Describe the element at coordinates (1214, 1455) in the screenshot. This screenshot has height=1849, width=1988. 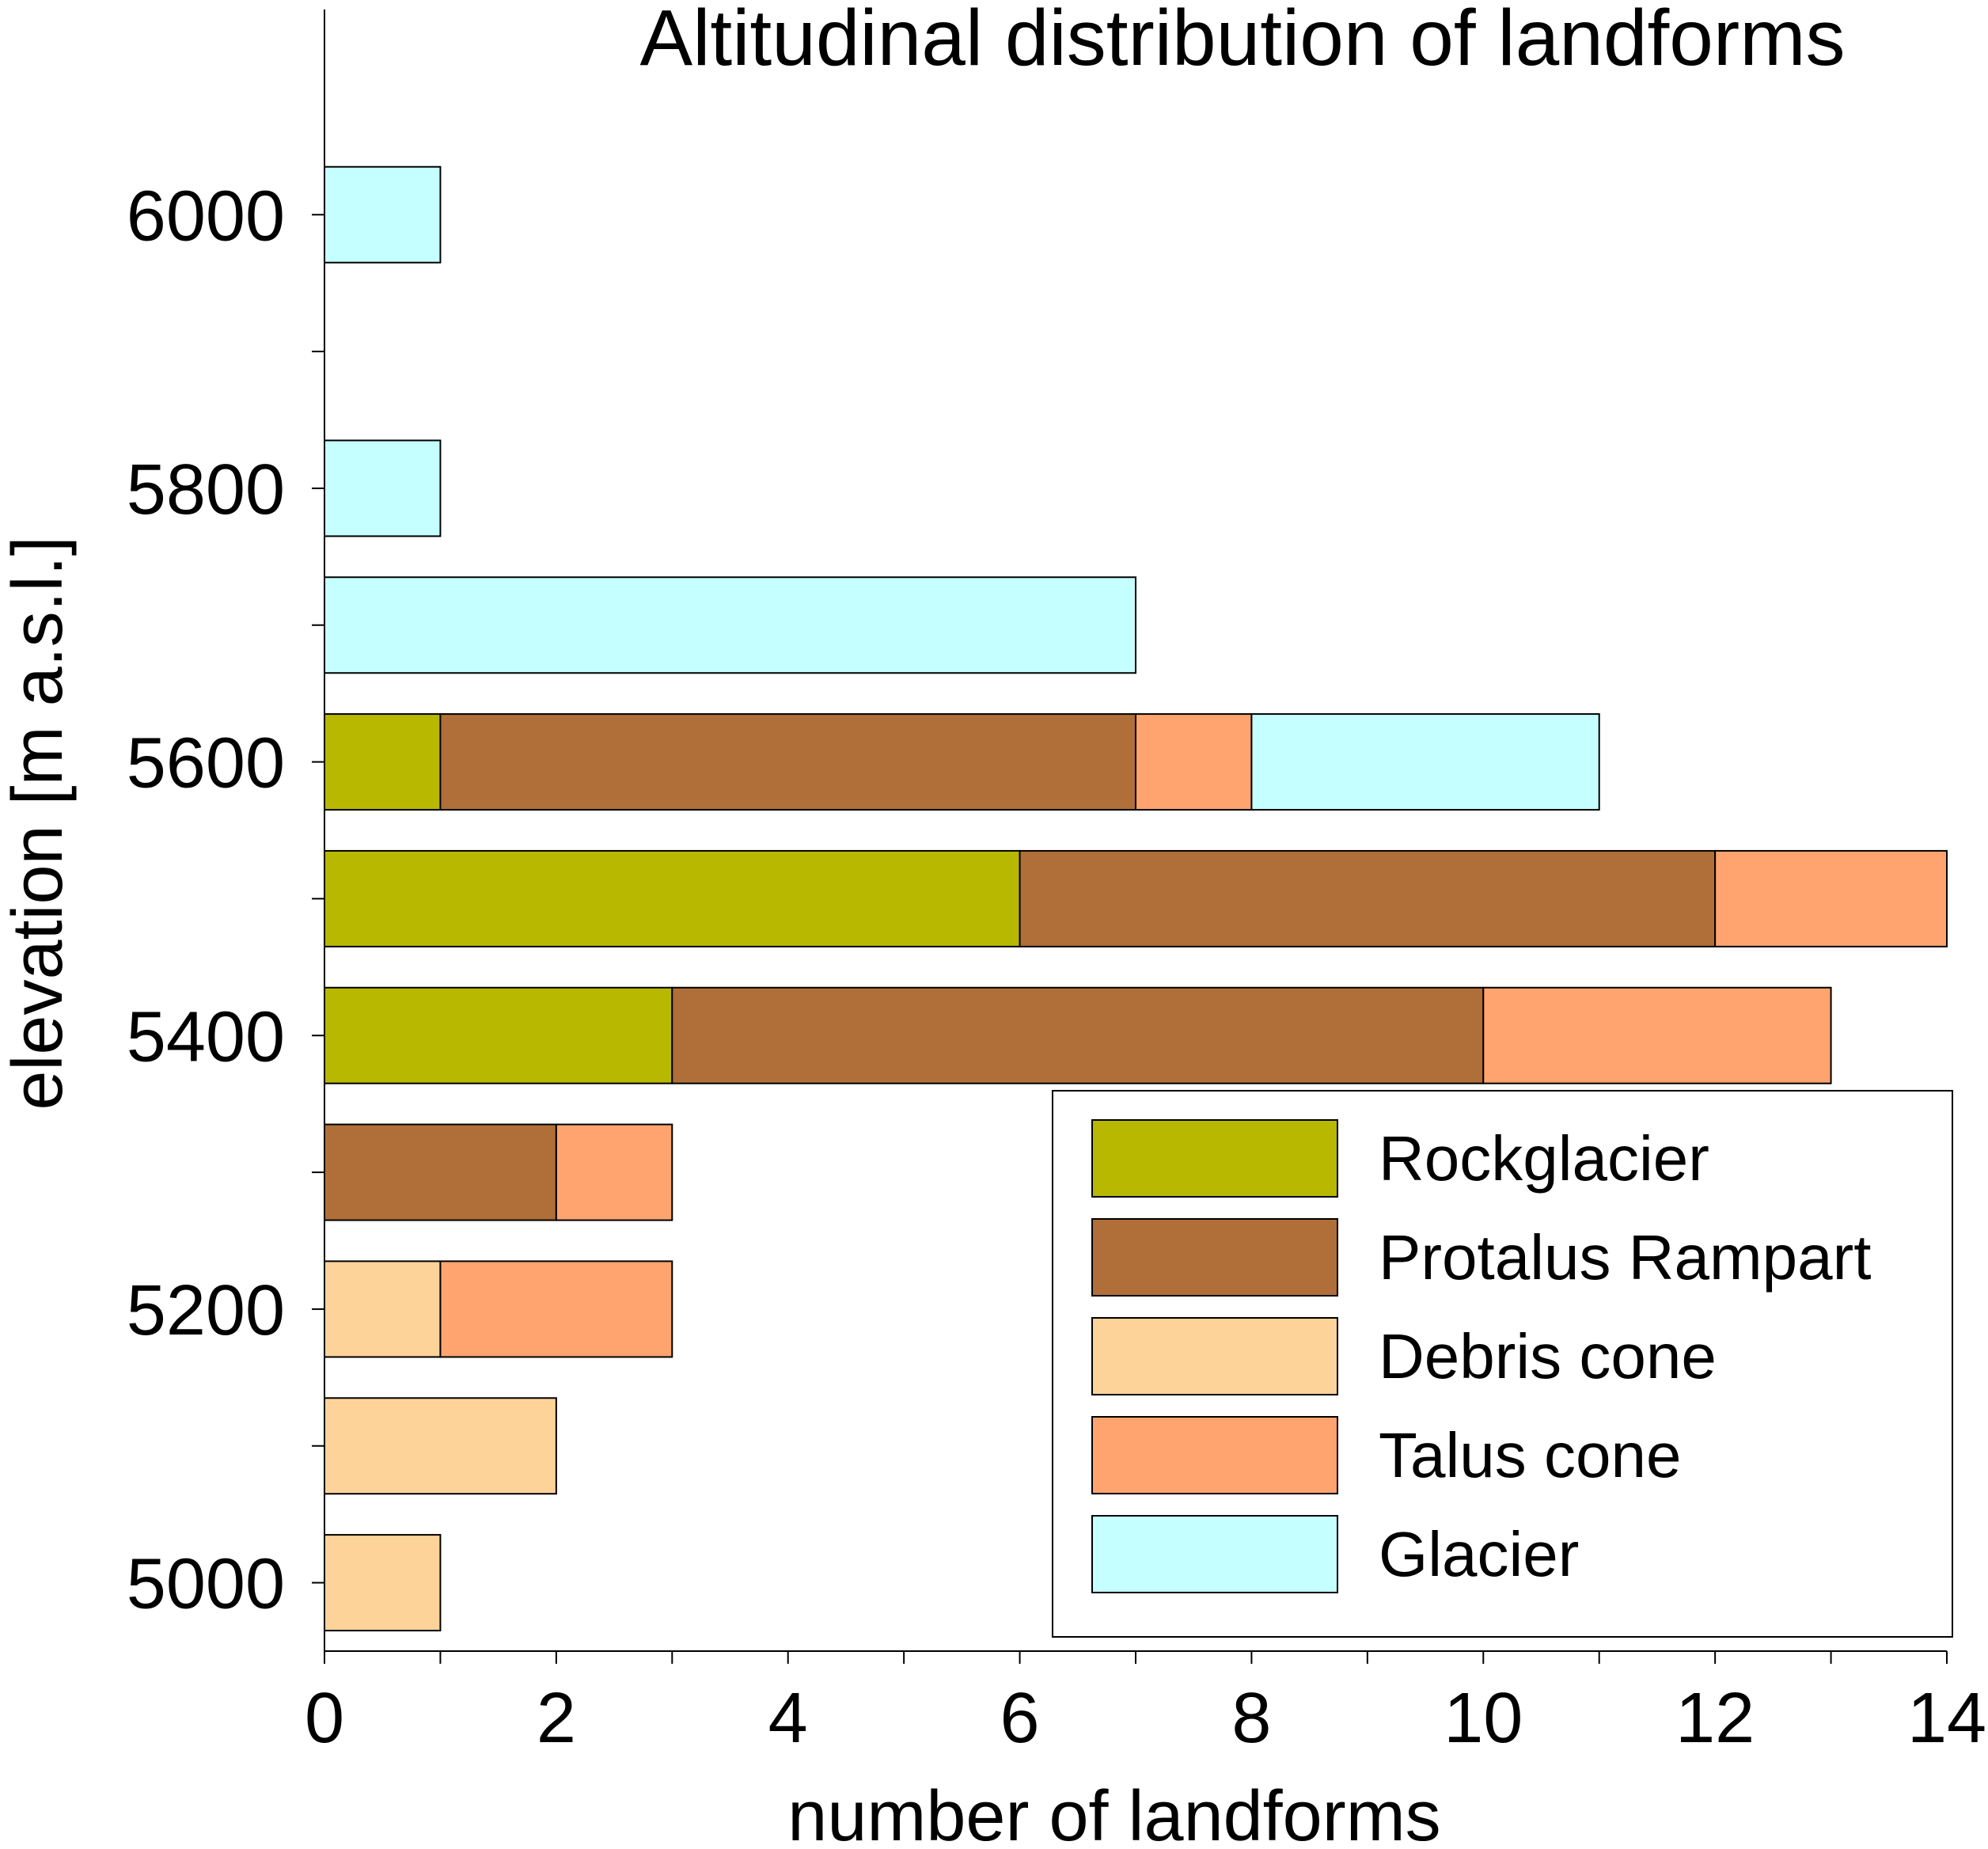
I see `legend-swatch-talus-cone` at that location.